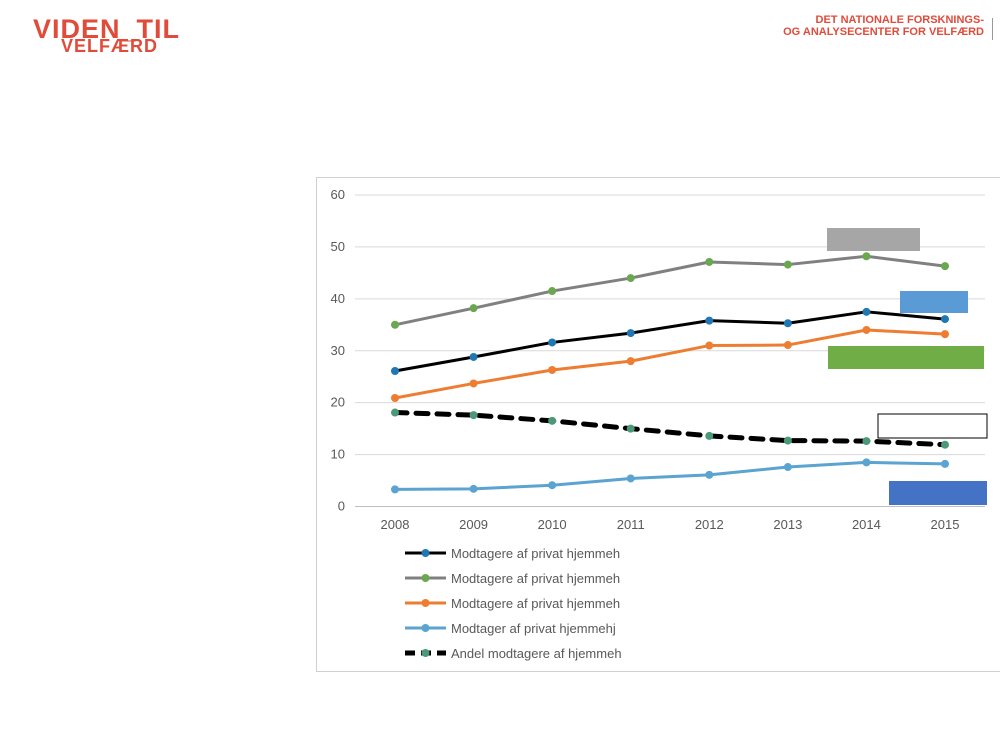 This screenshot has height=750, width=1000. I want to click on y-tick-label: 30, so click(338, 350).